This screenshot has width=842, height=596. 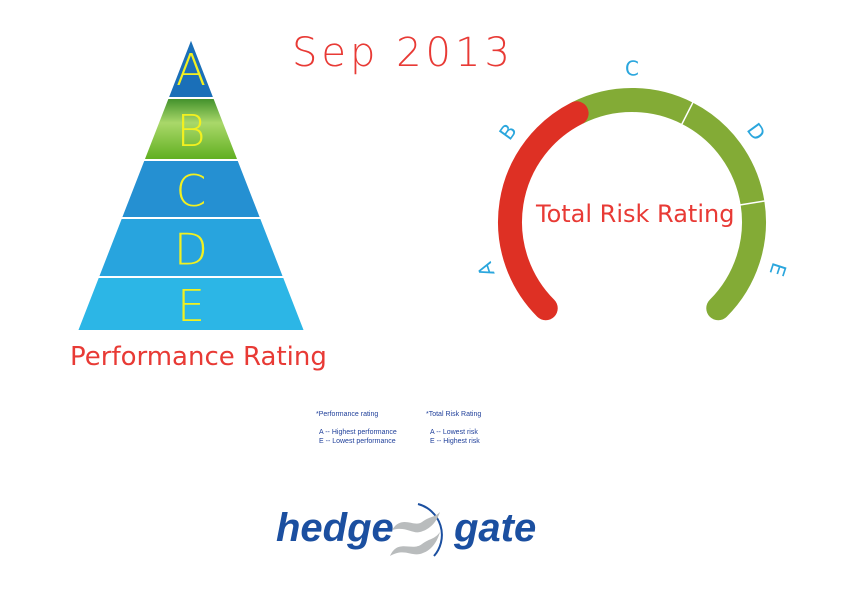 I want to click on pyramid-letter-C: C, so click(x=191, y=191).